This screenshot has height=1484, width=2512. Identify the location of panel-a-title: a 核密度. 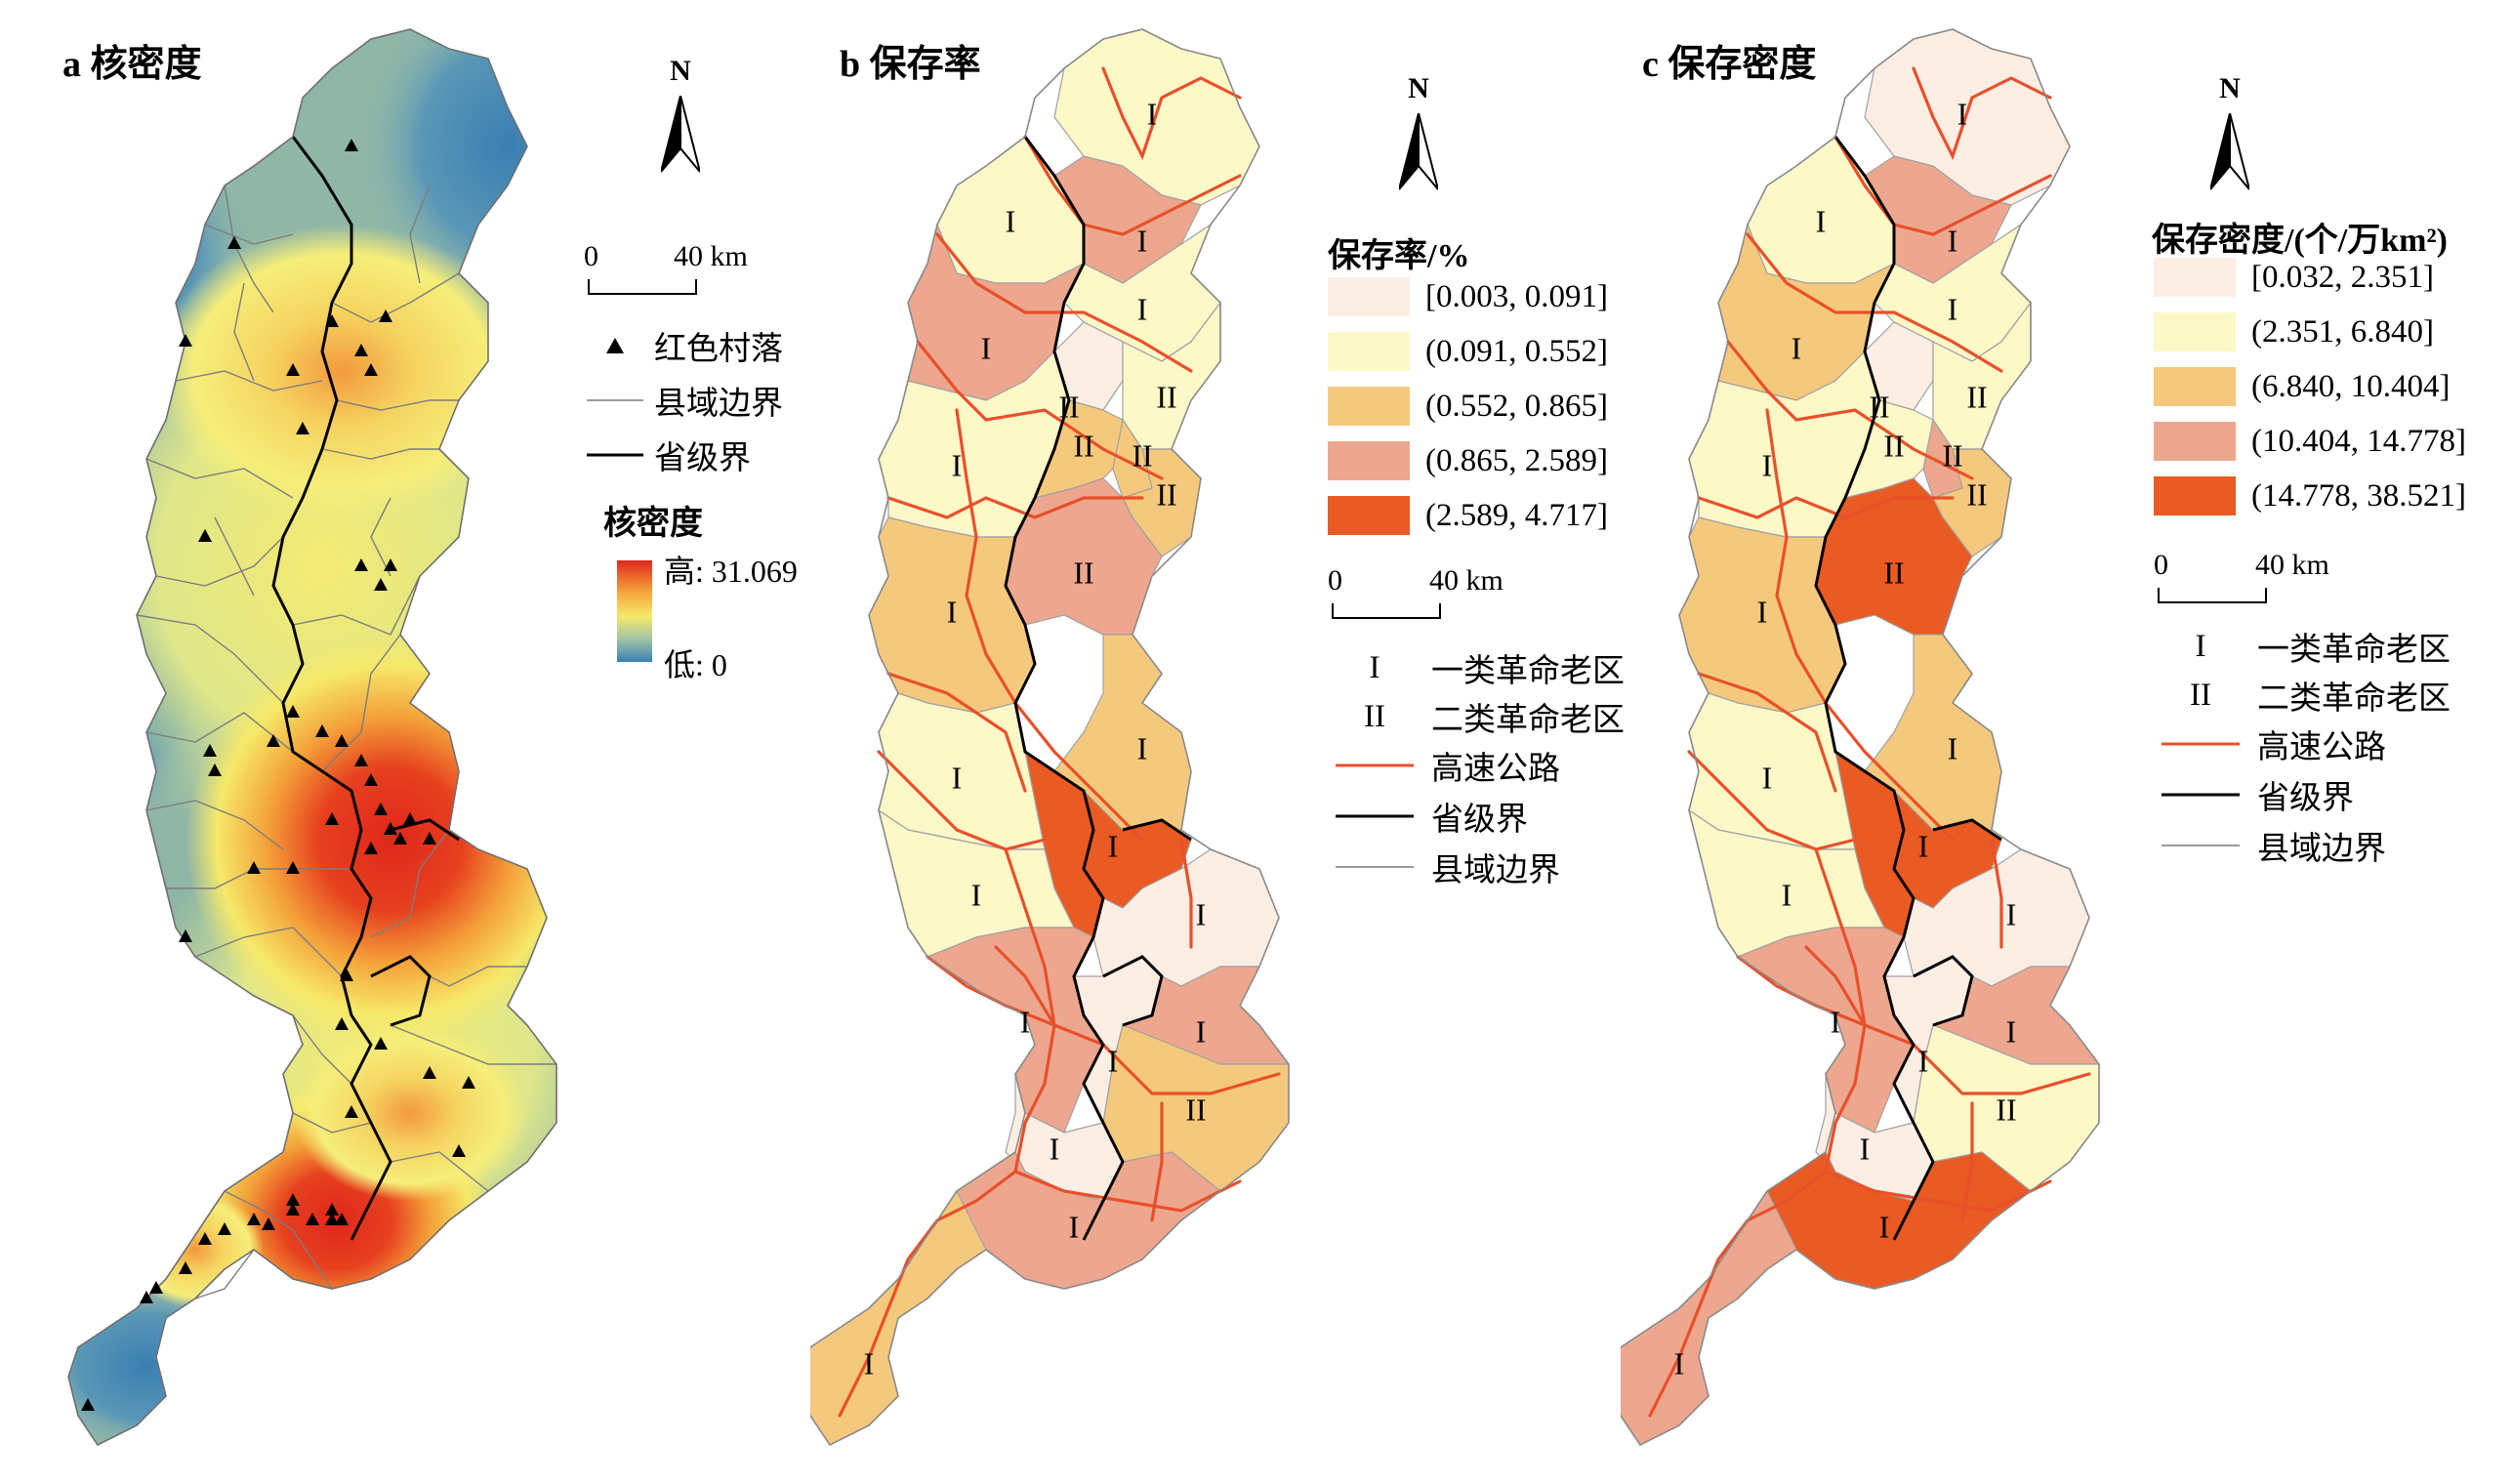
(132, 64).